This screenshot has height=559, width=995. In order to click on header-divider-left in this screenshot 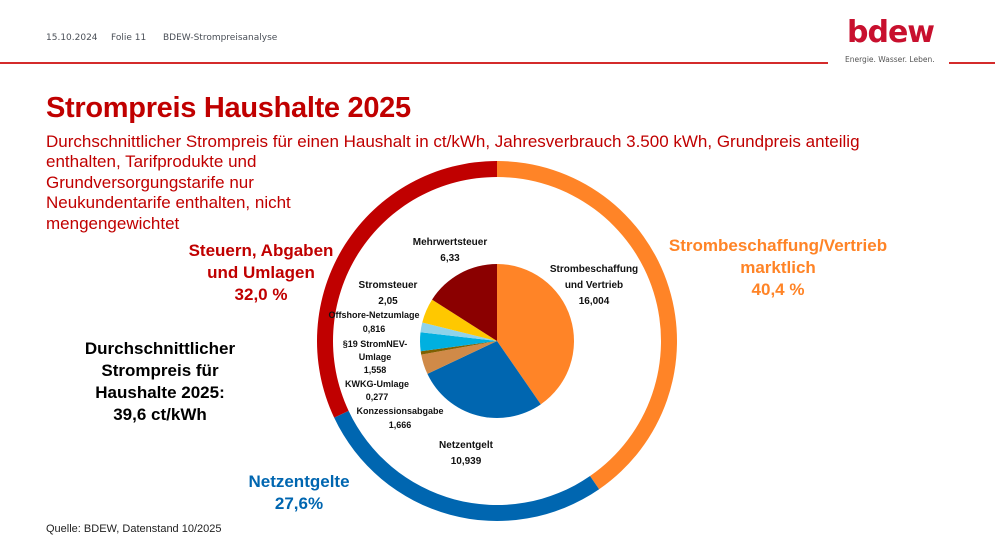, I will do `click(414, 63)`.